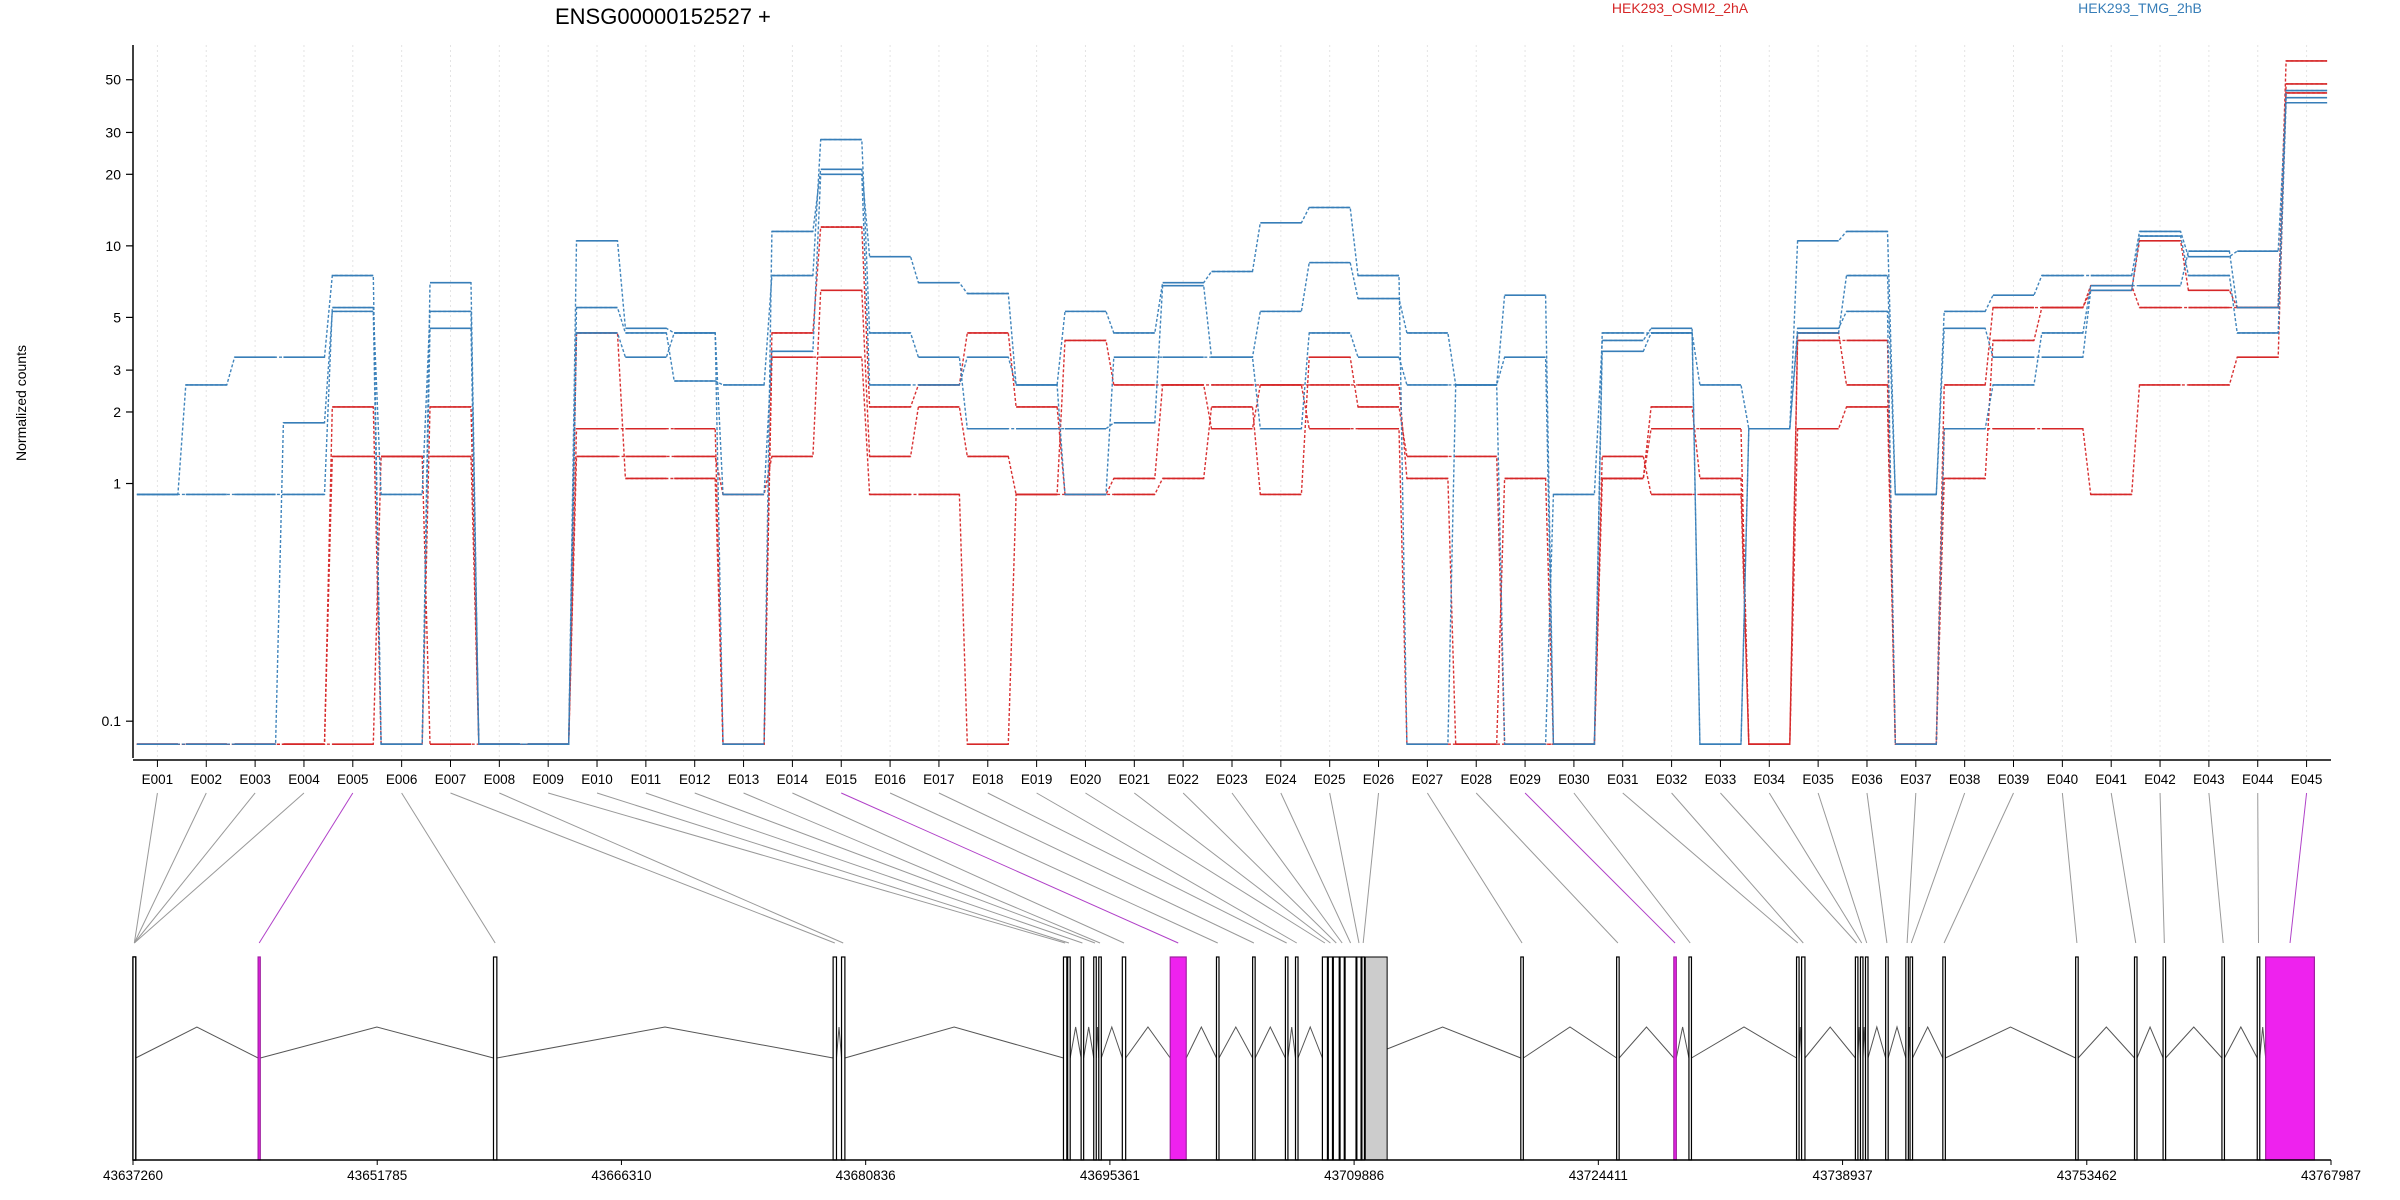 This screenshot has width=2400, height=1200. Describe the element at coordinates (663, 16) in the screenshot. I see `chart-title: ENSG00000152527 +` at that location.